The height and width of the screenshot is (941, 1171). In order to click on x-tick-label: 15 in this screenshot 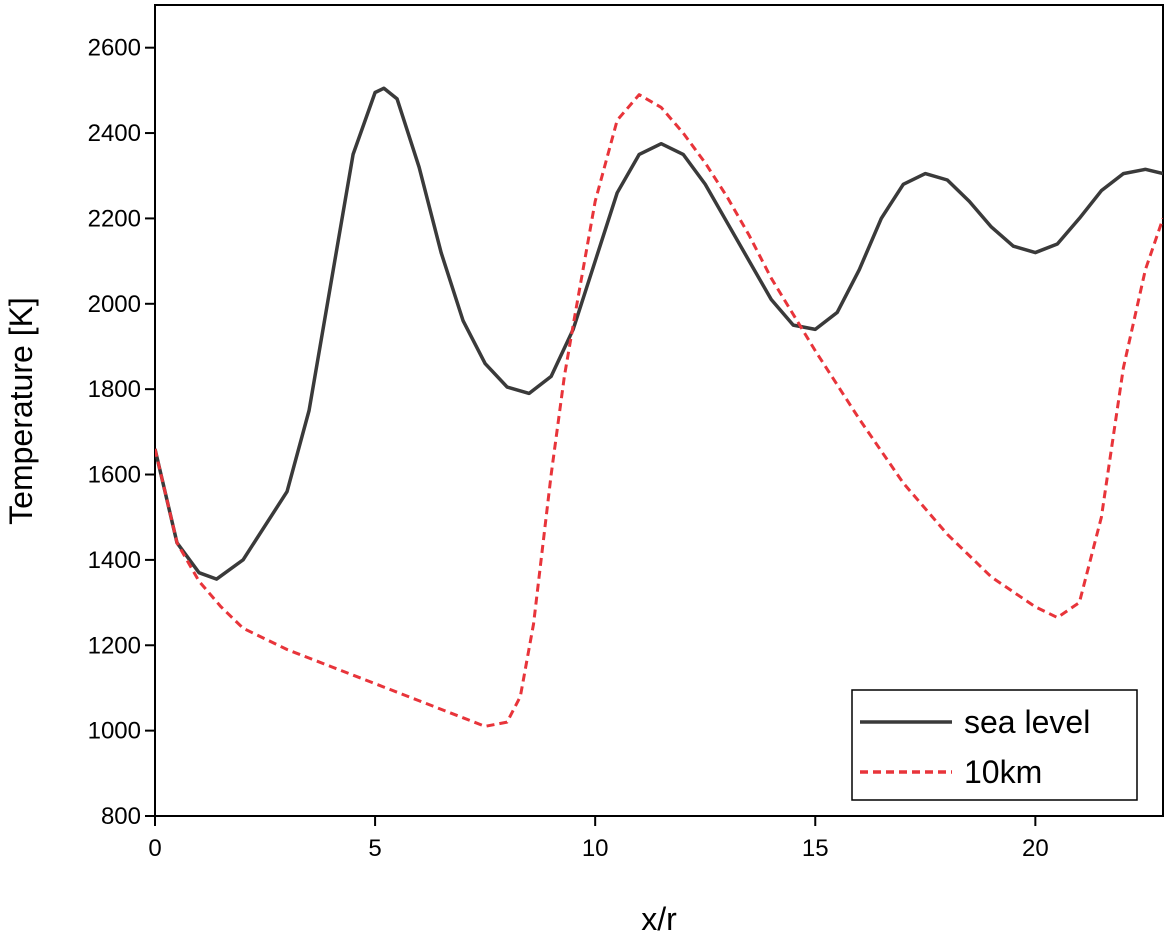, I will do `click(815, 848)`.